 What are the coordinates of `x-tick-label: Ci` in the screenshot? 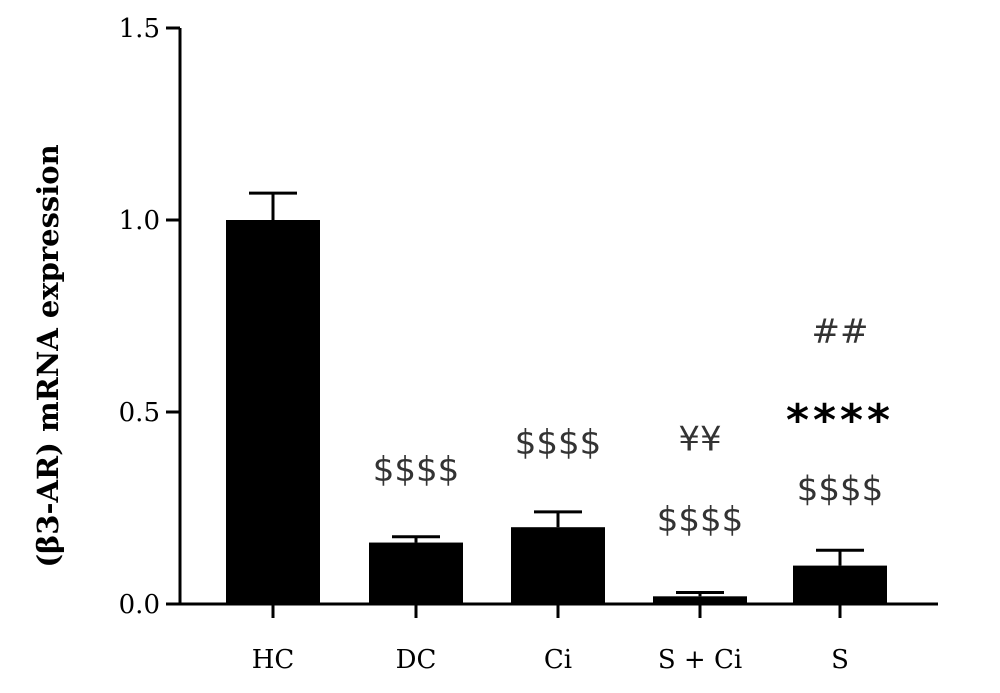 It's located at (558, 660).